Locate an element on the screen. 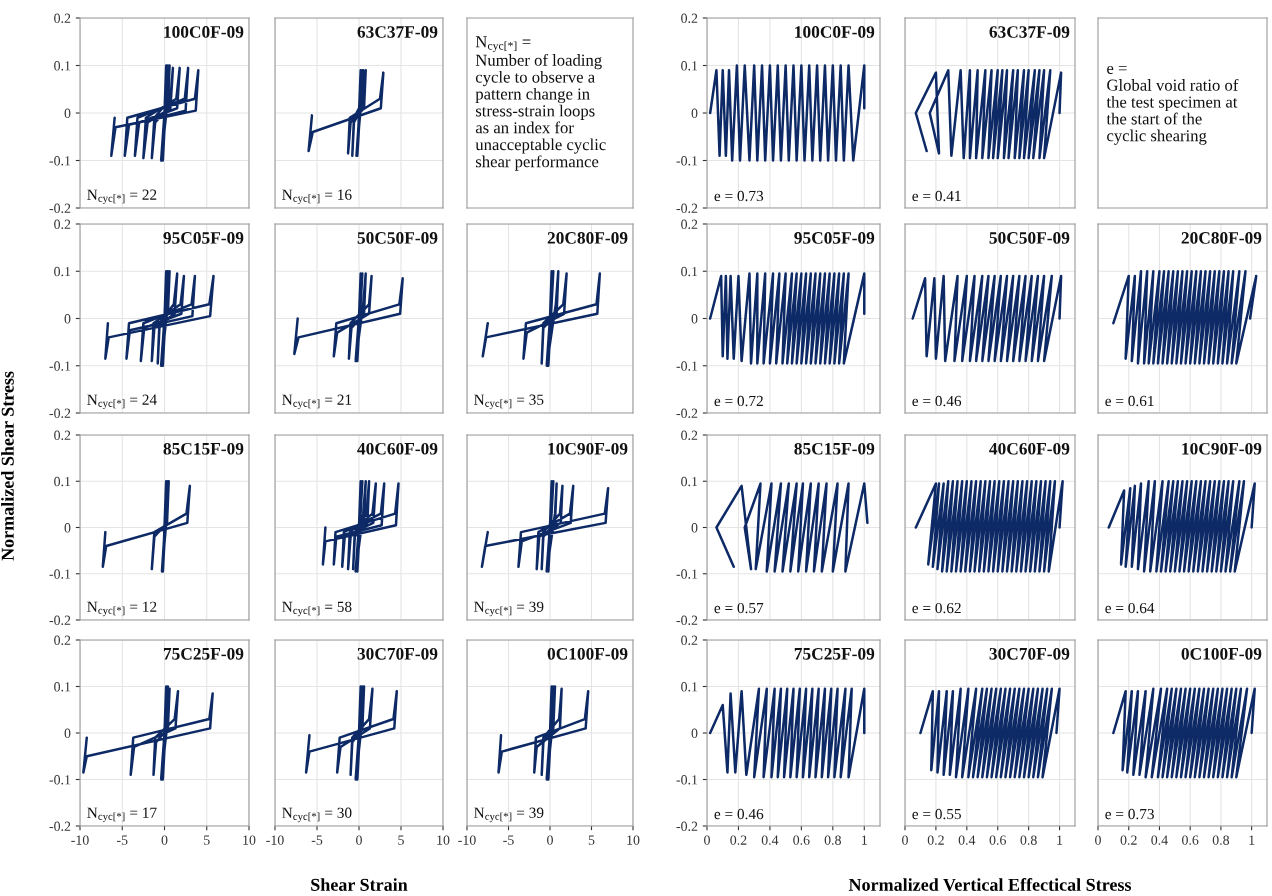  annotation: e = 0.41 is located at coordinates (936, 196).